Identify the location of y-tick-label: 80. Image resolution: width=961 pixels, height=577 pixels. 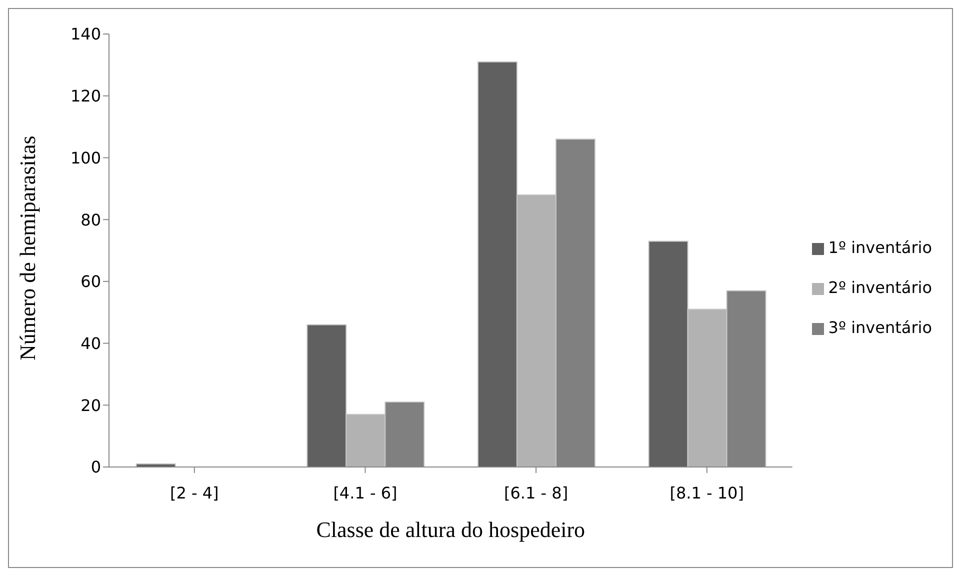
(90, 220).